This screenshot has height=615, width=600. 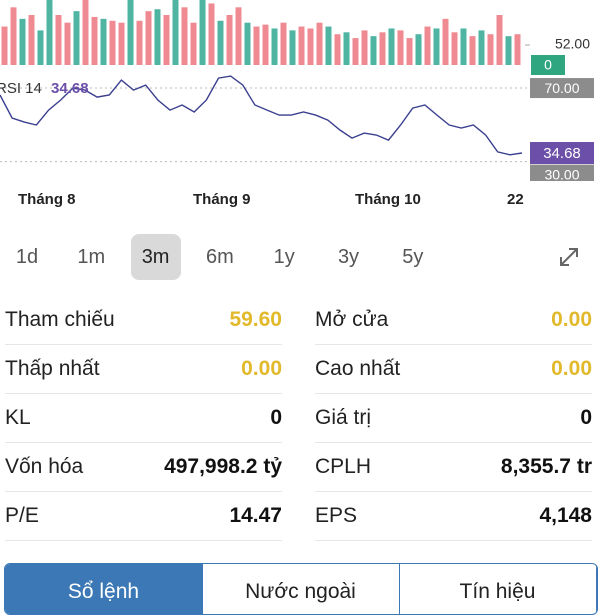 I want to click on rsi-line, so click(x=261, y=115).